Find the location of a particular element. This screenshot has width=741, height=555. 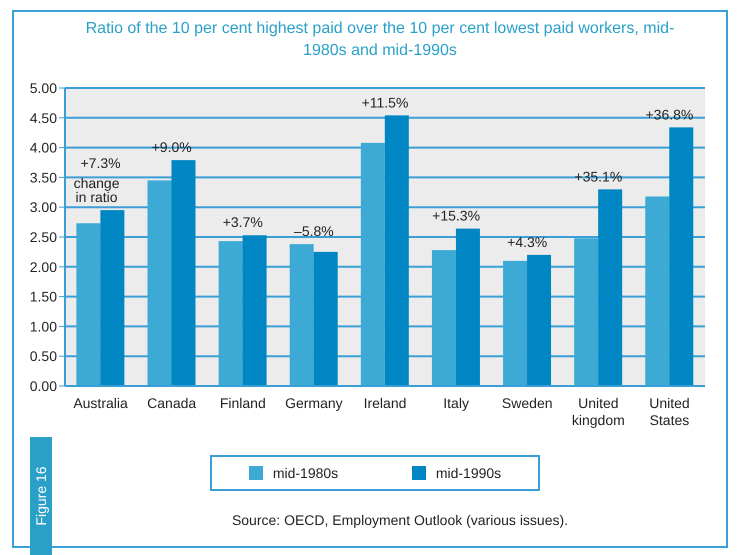

y-tick-label: 0.00 is located at coordinates (44, 386).